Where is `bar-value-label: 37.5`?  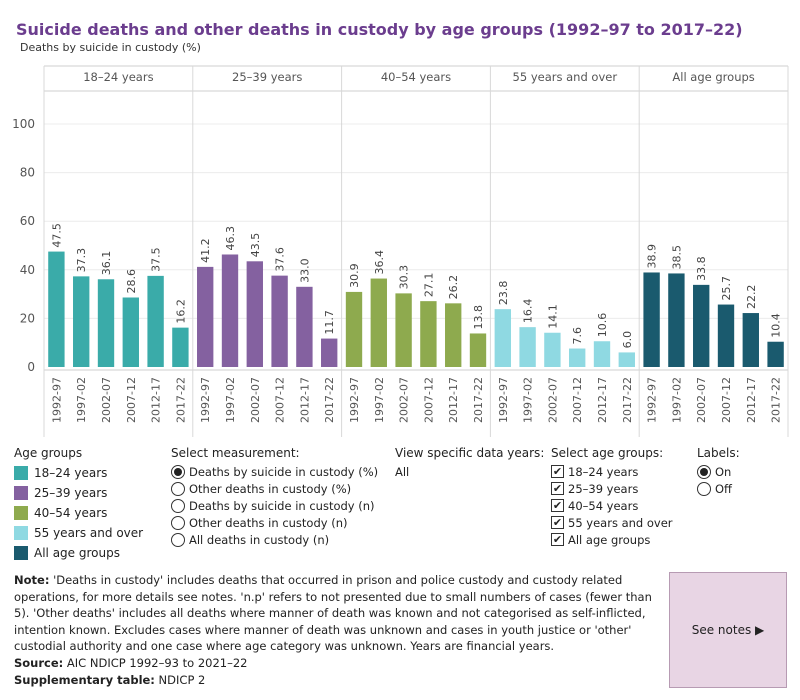 bar-value-label: 37.5 is located at coordinates (156, 259).